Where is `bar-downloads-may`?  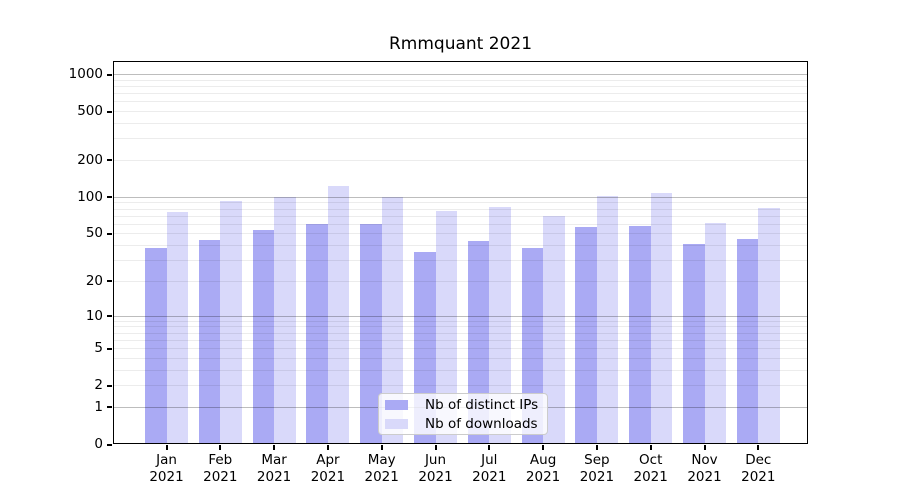
bar-downloads-may is located at coordinates (392, 320).